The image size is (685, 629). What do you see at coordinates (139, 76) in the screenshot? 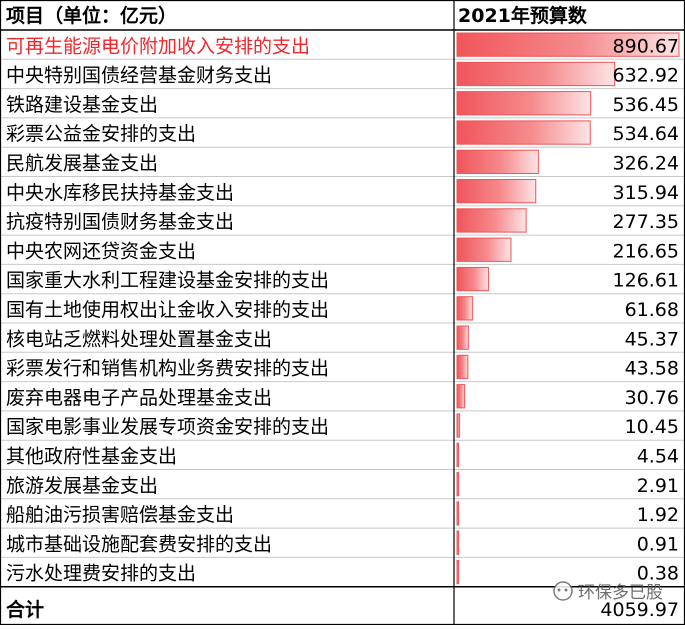
I see `row-item-label: 中央特别国债经营基金财务支出` at bounding box center [139, 76].